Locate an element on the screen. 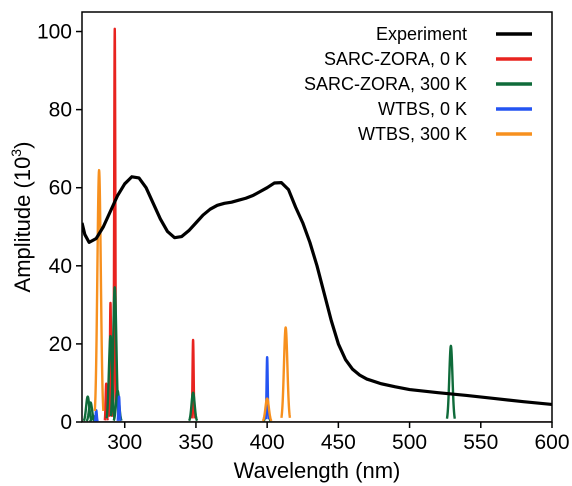 The image size is (572, 486). series-wtbs-0-k is located at coordinates (317, 388).